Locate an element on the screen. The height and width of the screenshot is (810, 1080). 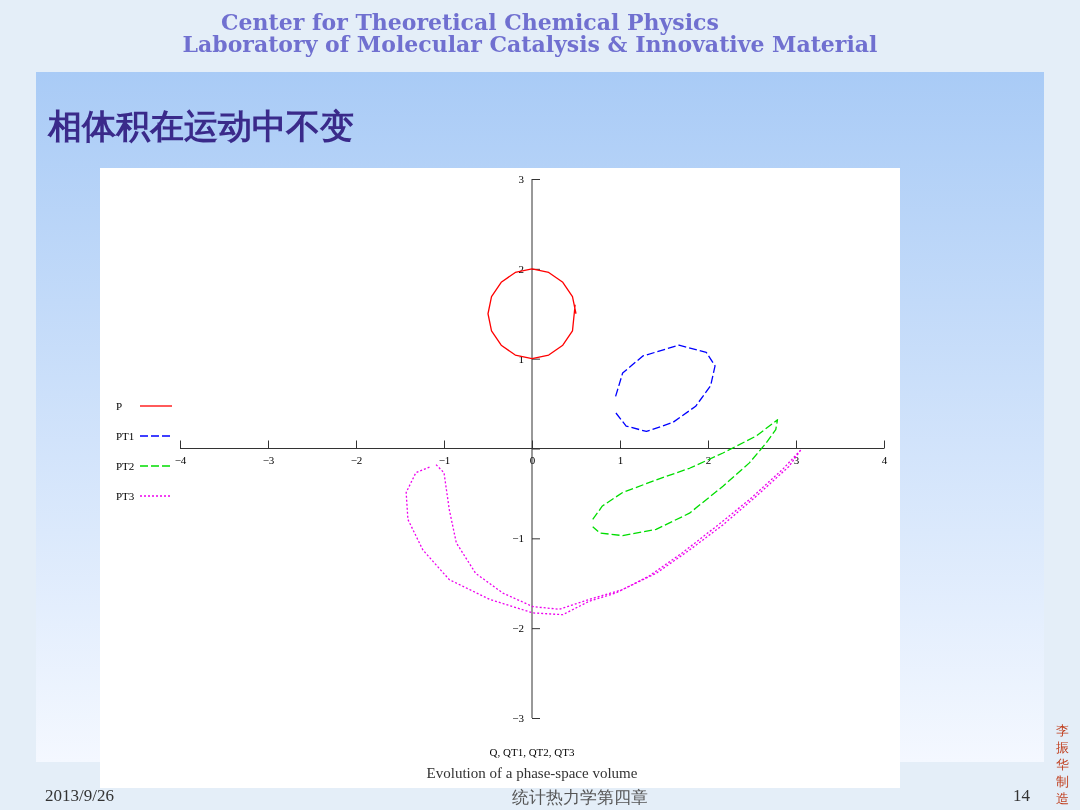
text: Evolution of a phase-space volume is located at coordinates (532, 773).